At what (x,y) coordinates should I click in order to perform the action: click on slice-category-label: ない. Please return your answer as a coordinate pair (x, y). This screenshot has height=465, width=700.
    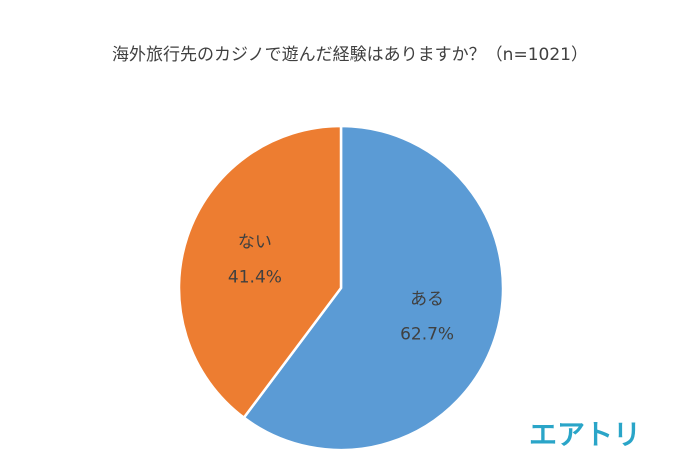
    Looking at the image, I should click on (255, 242).